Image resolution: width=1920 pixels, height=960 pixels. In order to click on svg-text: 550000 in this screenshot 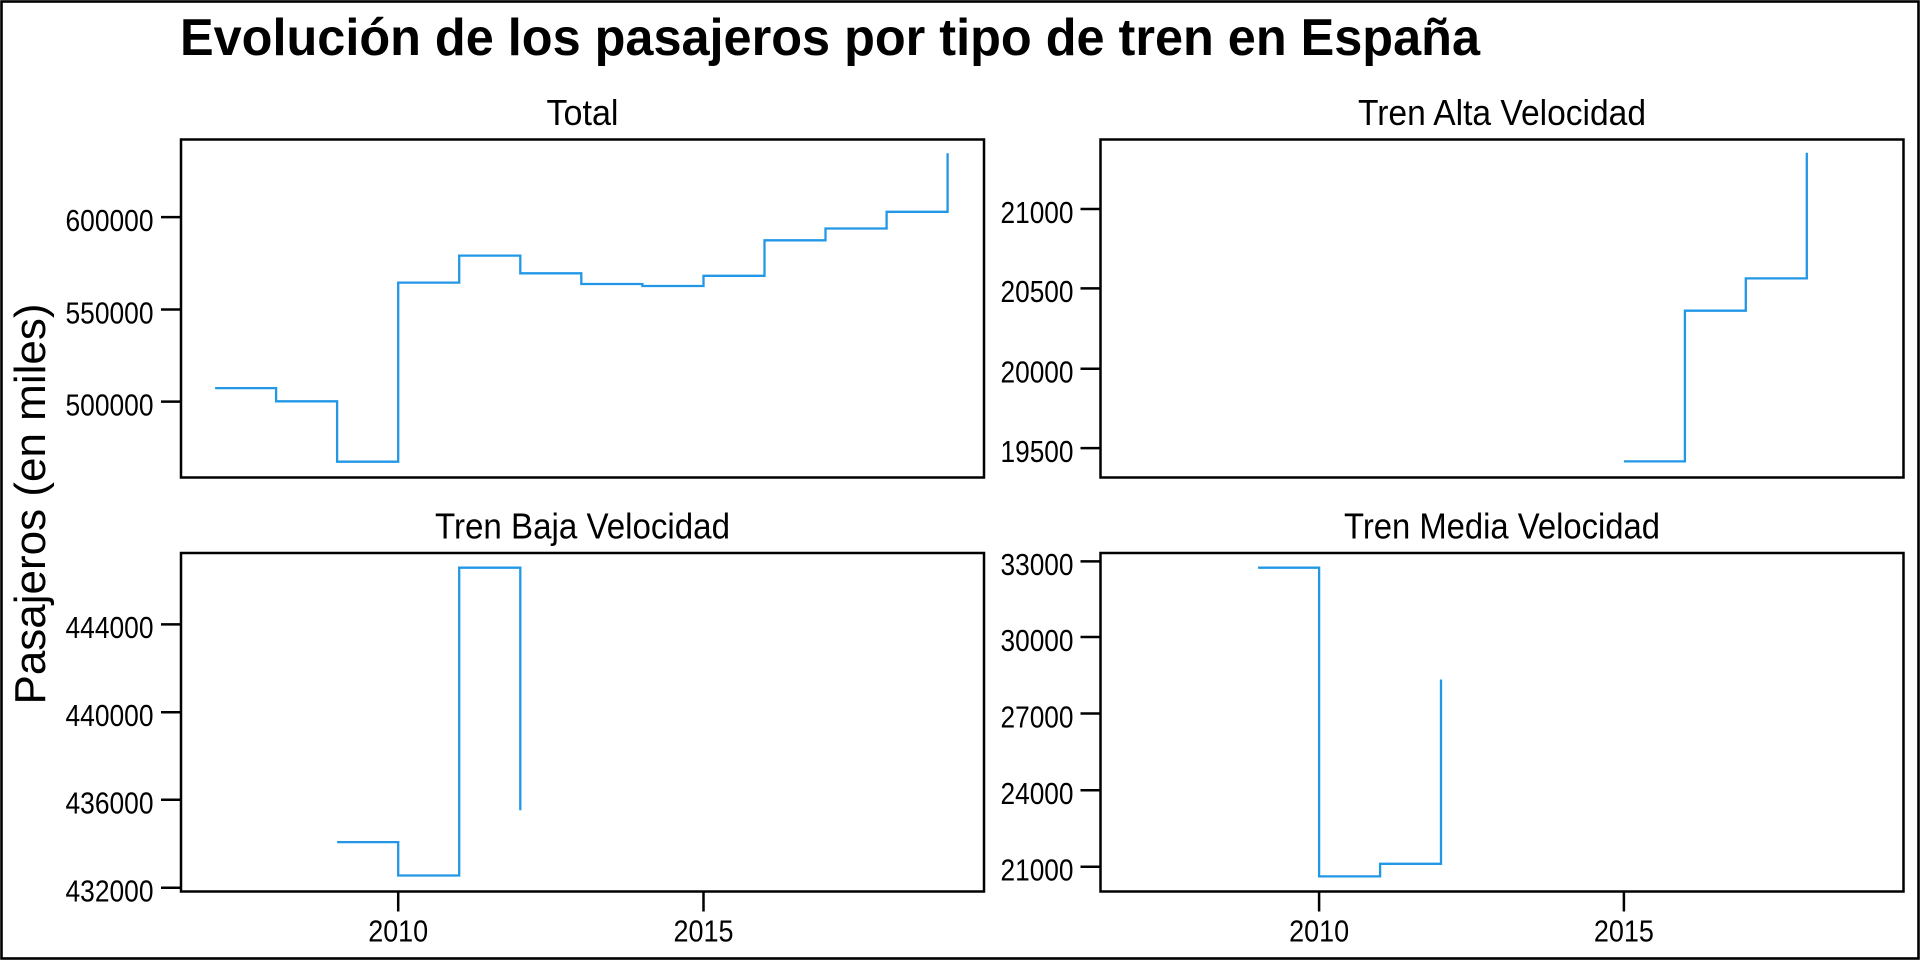, I will do `click(110, 312)`.